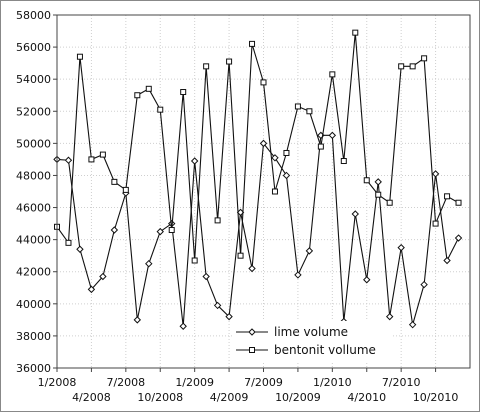 The width and height of the screenshot is (480, 412). Describe the element at coordinates (229, 397) in the screenshot. I see `x-tick-label: 4/2009` at that location.